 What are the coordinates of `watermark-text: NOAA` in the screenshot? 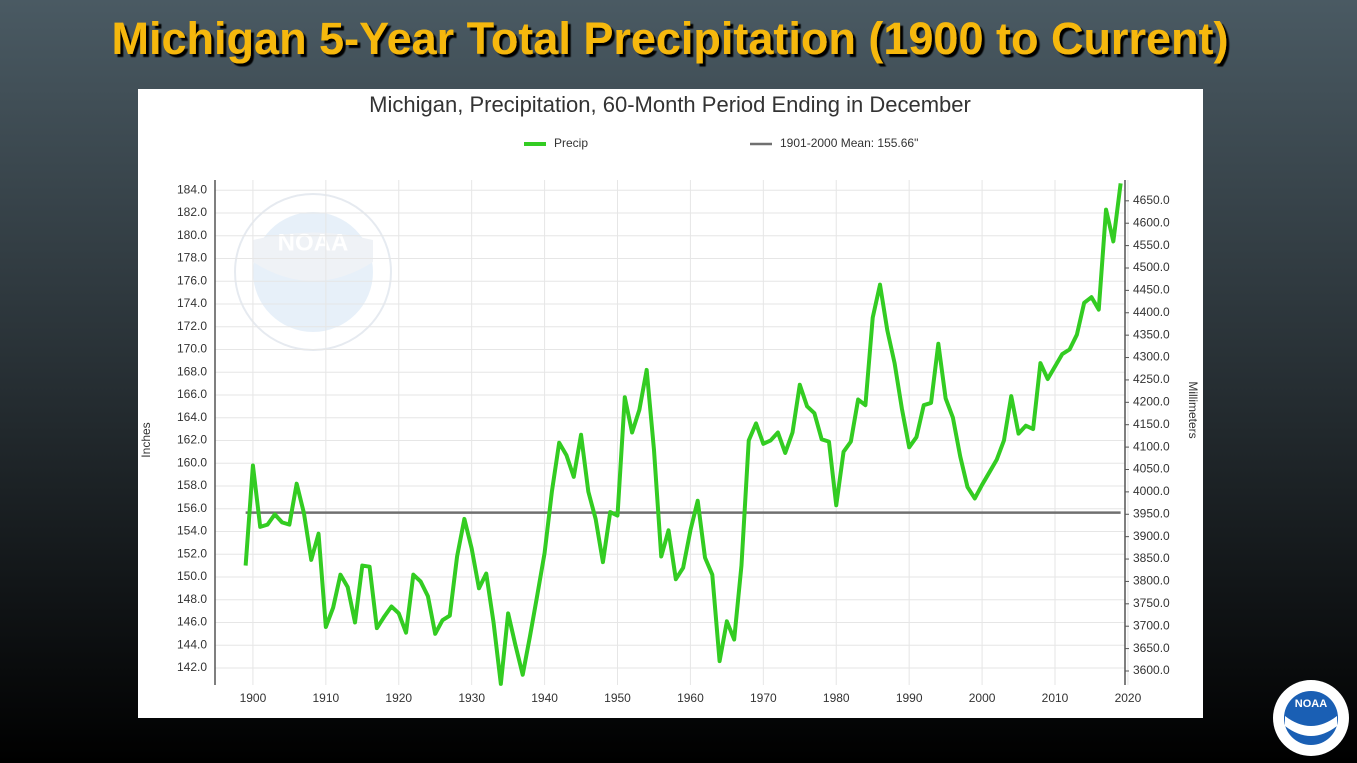 It's located at (313, 242).